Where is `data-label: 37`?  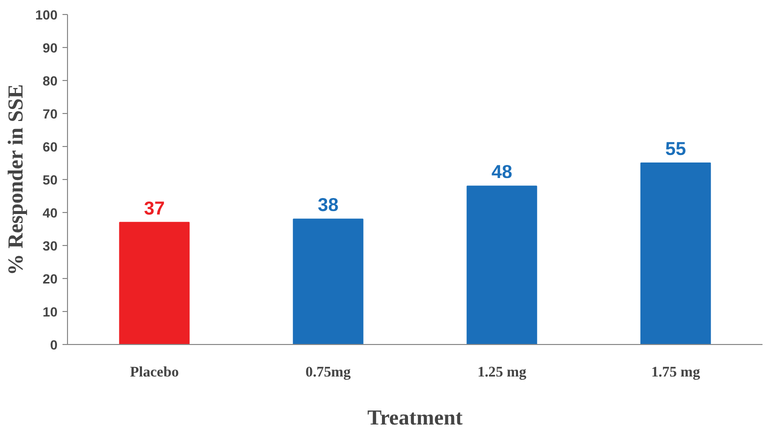
data-label: 37 is located at coordinates (154, 207).